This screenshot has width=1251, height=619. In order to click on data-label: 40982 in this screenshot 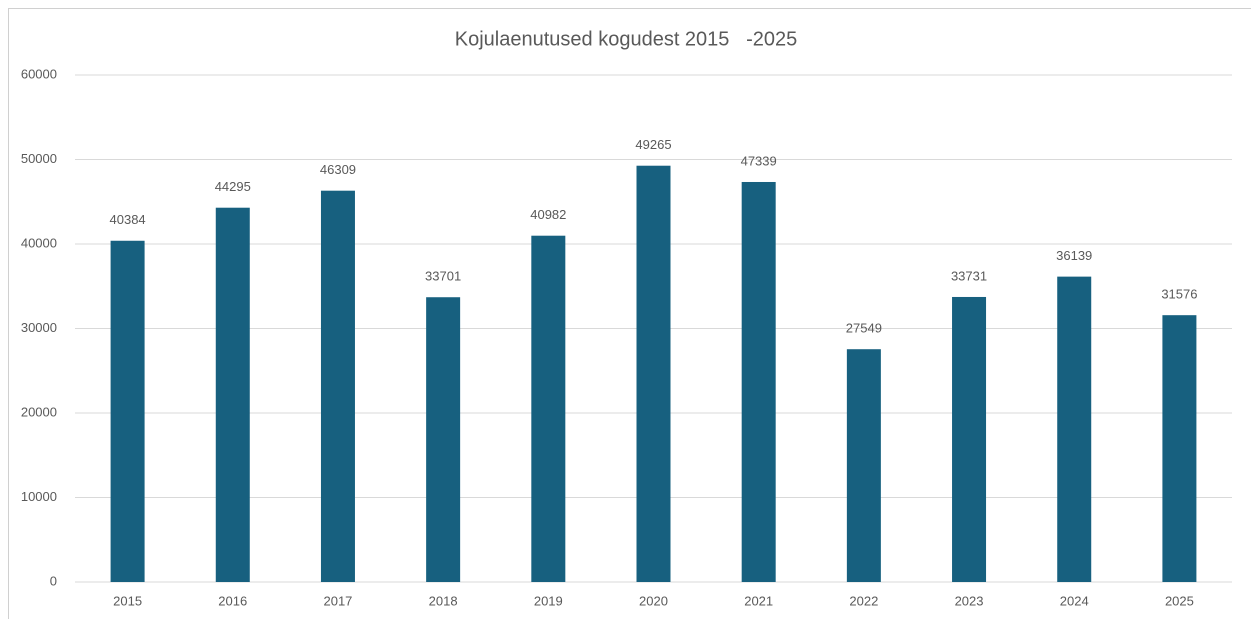, I will do `click(548, 214)`.